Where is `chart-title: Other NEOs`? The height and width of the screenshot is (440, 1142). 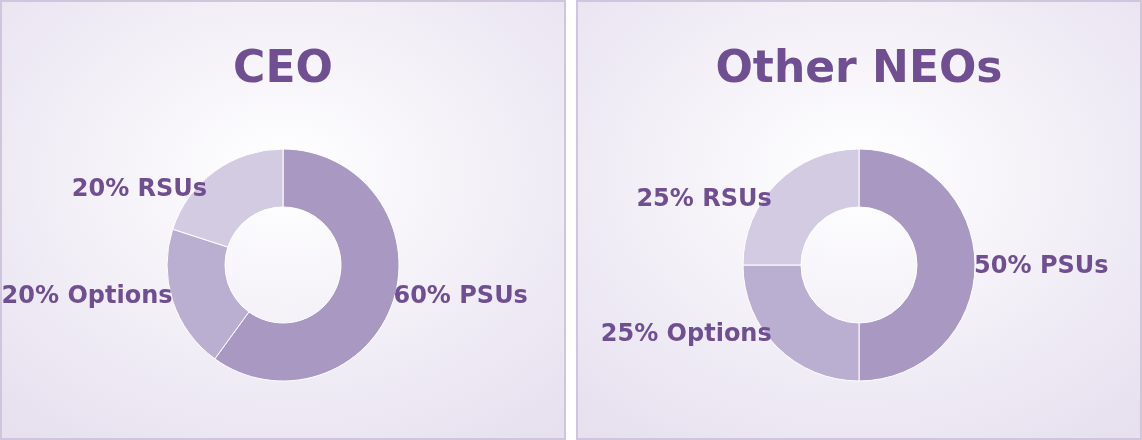
chart-title: Other NEOs is located at coordinates (859, 66).